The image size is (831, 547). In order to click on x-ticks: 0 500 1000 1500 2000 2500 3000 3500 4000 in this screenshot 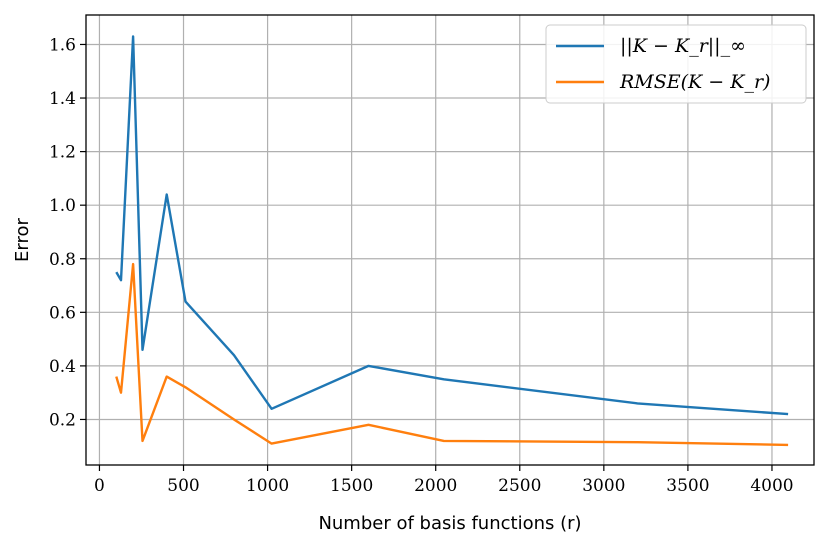, I will do `click(444, 480)`.